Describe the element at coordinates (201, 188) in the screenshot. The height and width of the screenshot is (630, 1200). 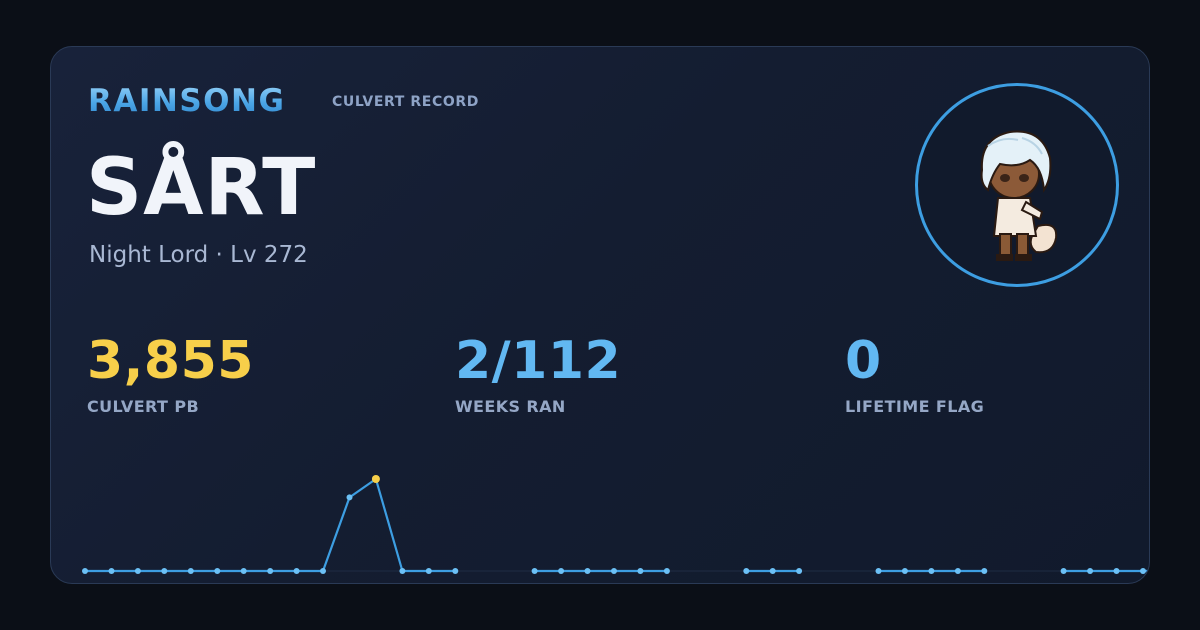
I see `character-name: SÅRT` at that location.